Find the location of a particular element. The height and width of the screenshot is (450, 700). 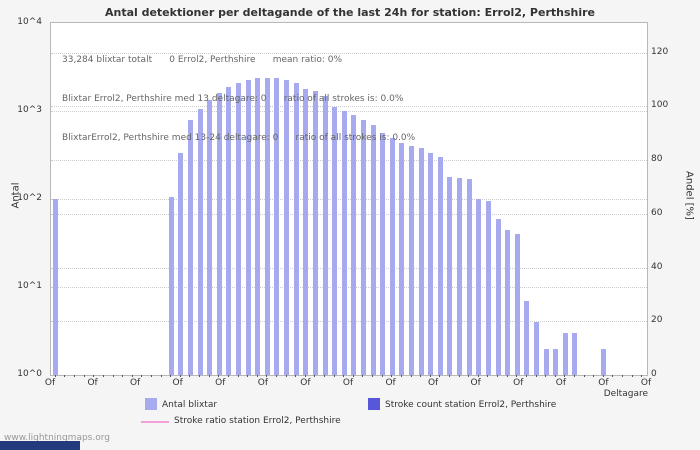

y-axis-title-right: Andel [%] is located at coordinates (689, 195).